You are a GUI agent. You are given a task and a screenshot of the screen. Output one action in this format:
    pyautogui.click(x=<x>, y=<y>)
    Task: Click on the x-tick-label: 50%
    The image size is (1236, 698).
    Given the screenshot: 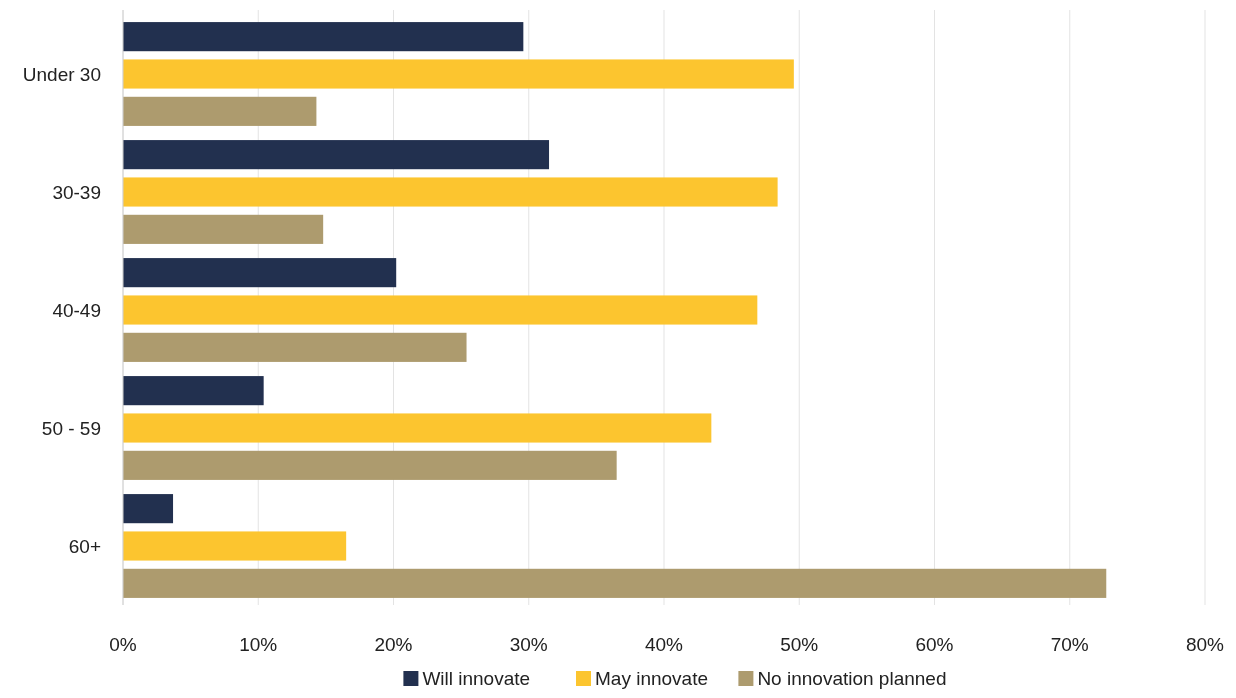 What is the action you would take?
    pyautogui.click(x=799, y=644)
    